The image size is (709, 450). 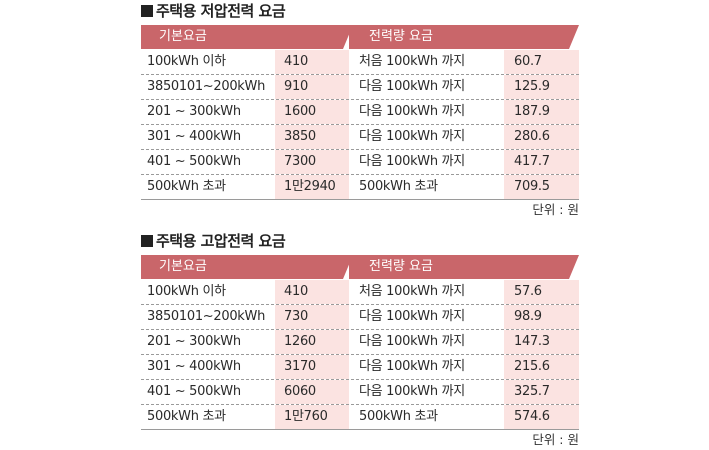 What do you see at coordinates (541, 317) in the screenshot?
I see `usage-rate: 98.9` at bounding box center [541, 317].